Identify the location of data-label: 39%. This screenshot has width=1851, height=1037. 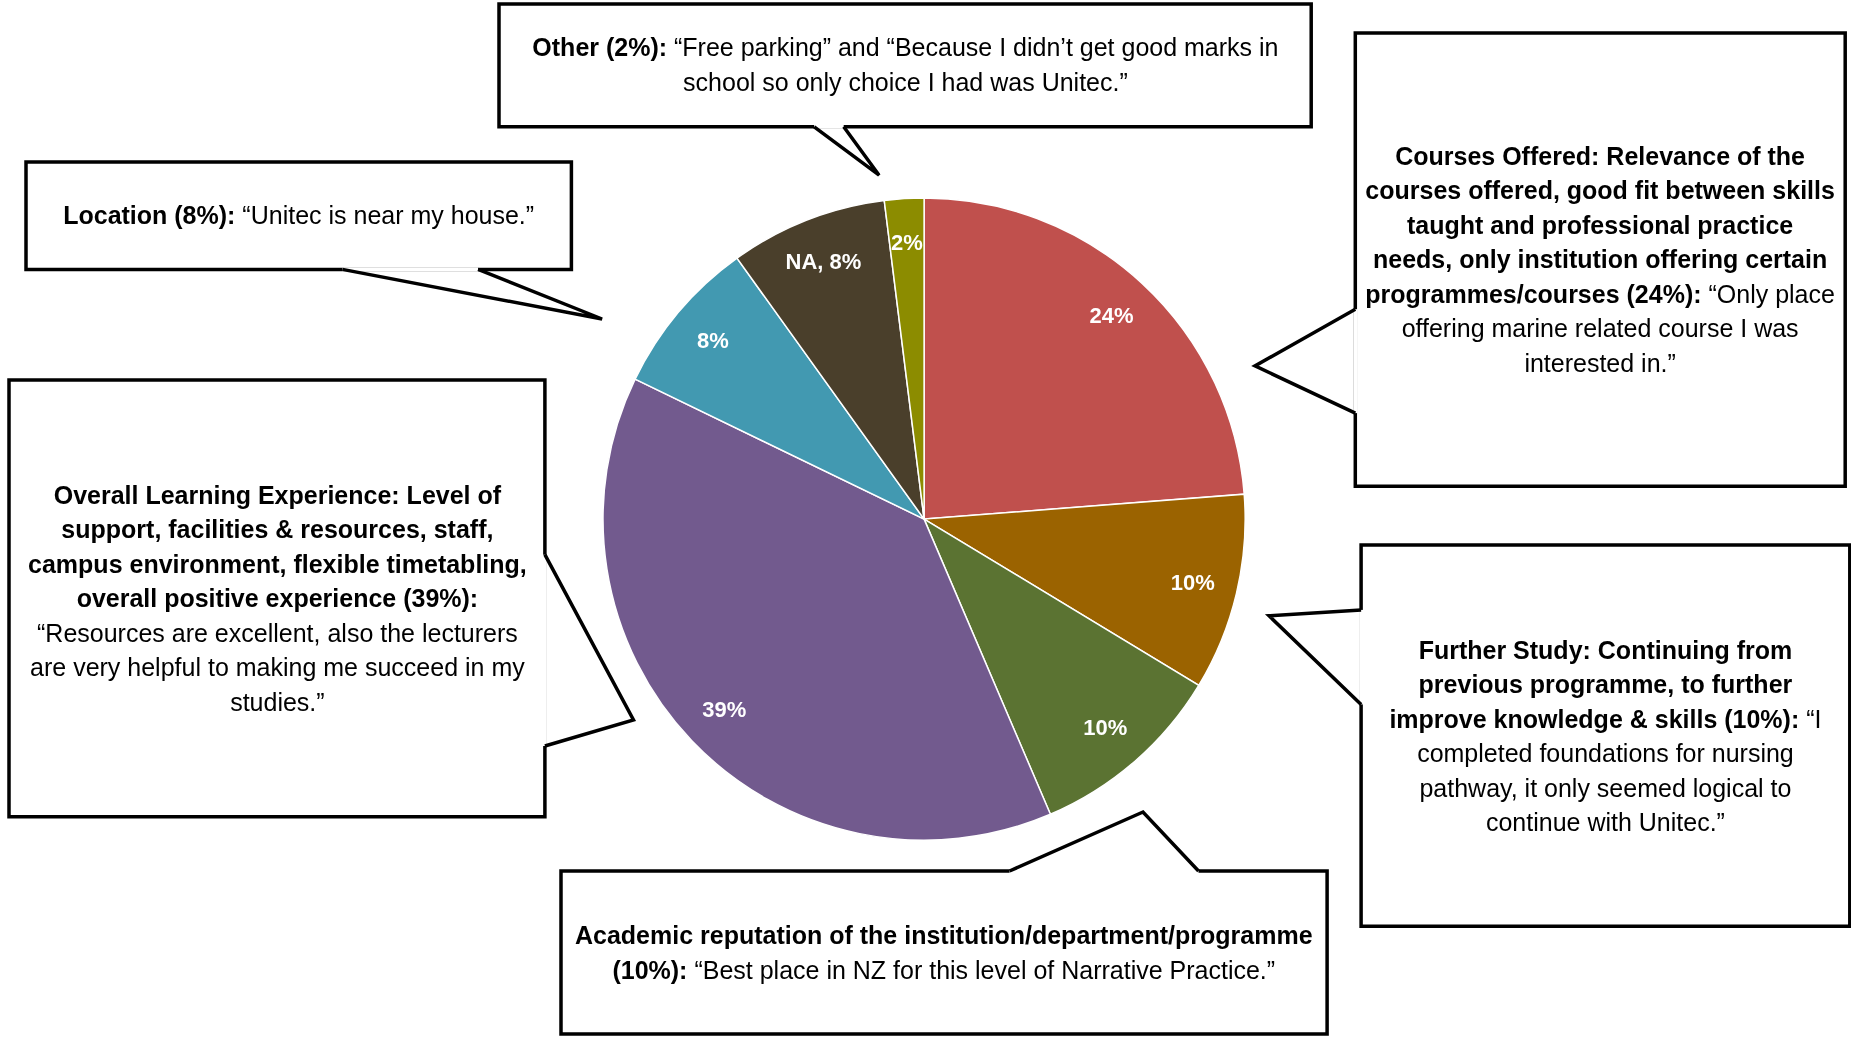
(724, 710).